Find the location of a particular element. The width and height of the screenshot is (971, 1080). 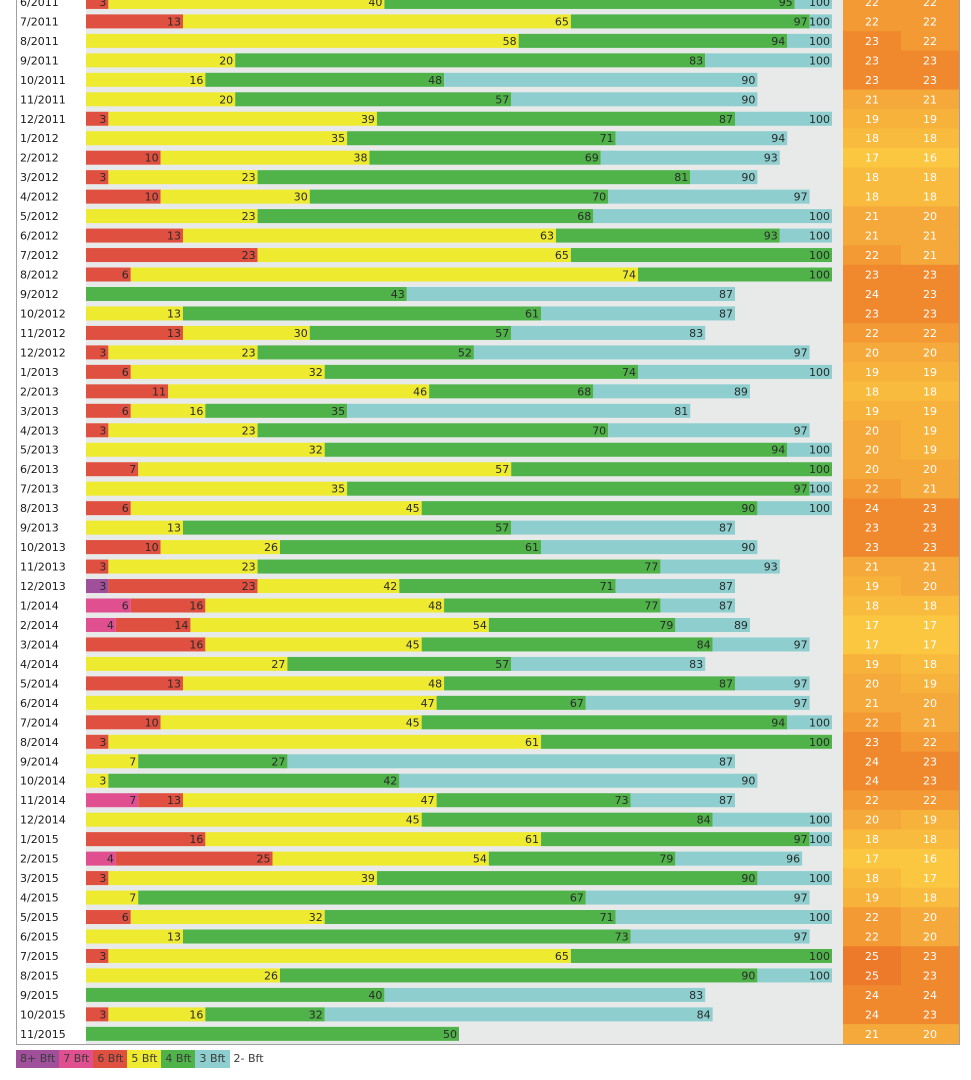

data-label: 32 is located at coordinates (316, 917).